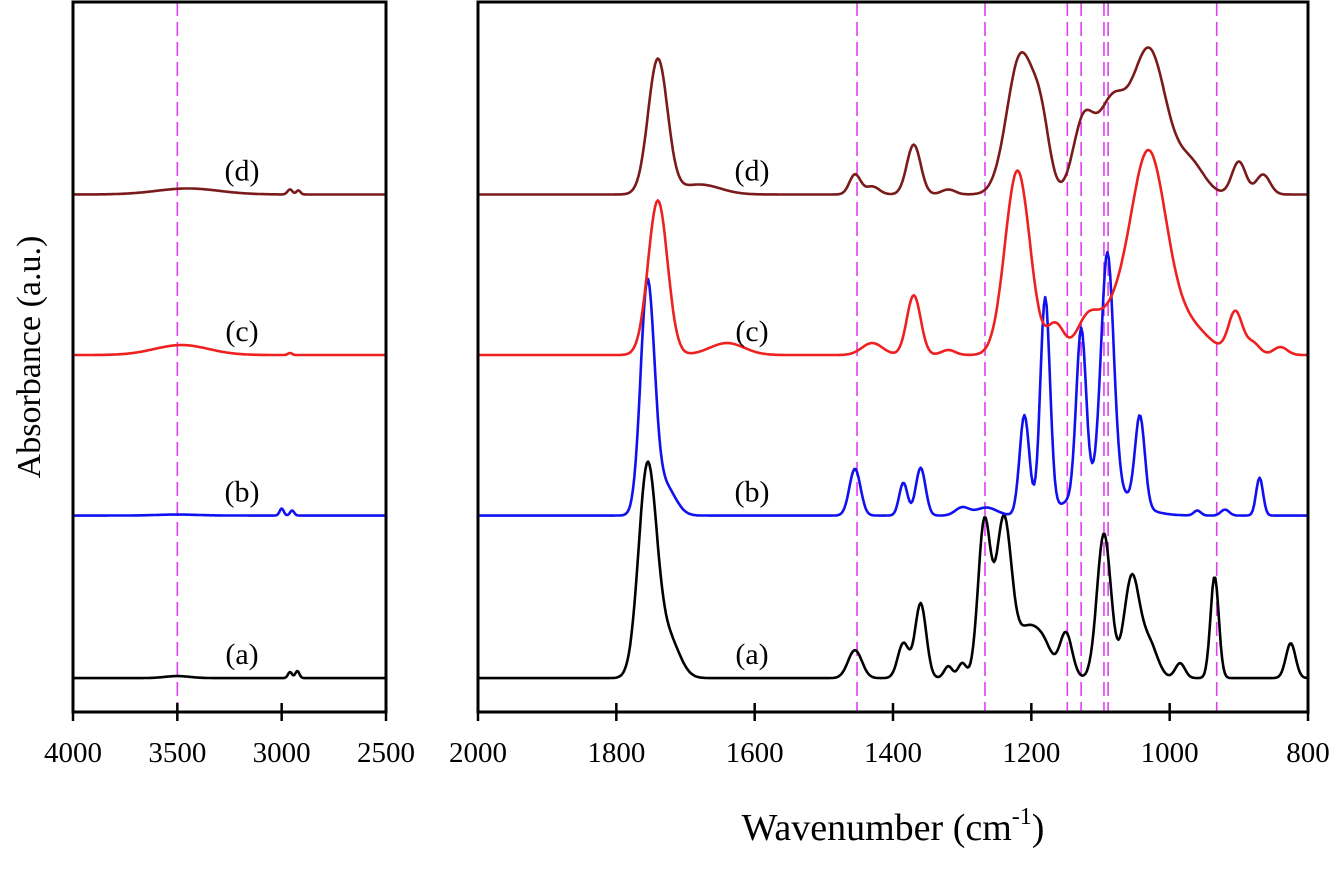  I want to click on series-label-c-right: (c), so click(751, 331).